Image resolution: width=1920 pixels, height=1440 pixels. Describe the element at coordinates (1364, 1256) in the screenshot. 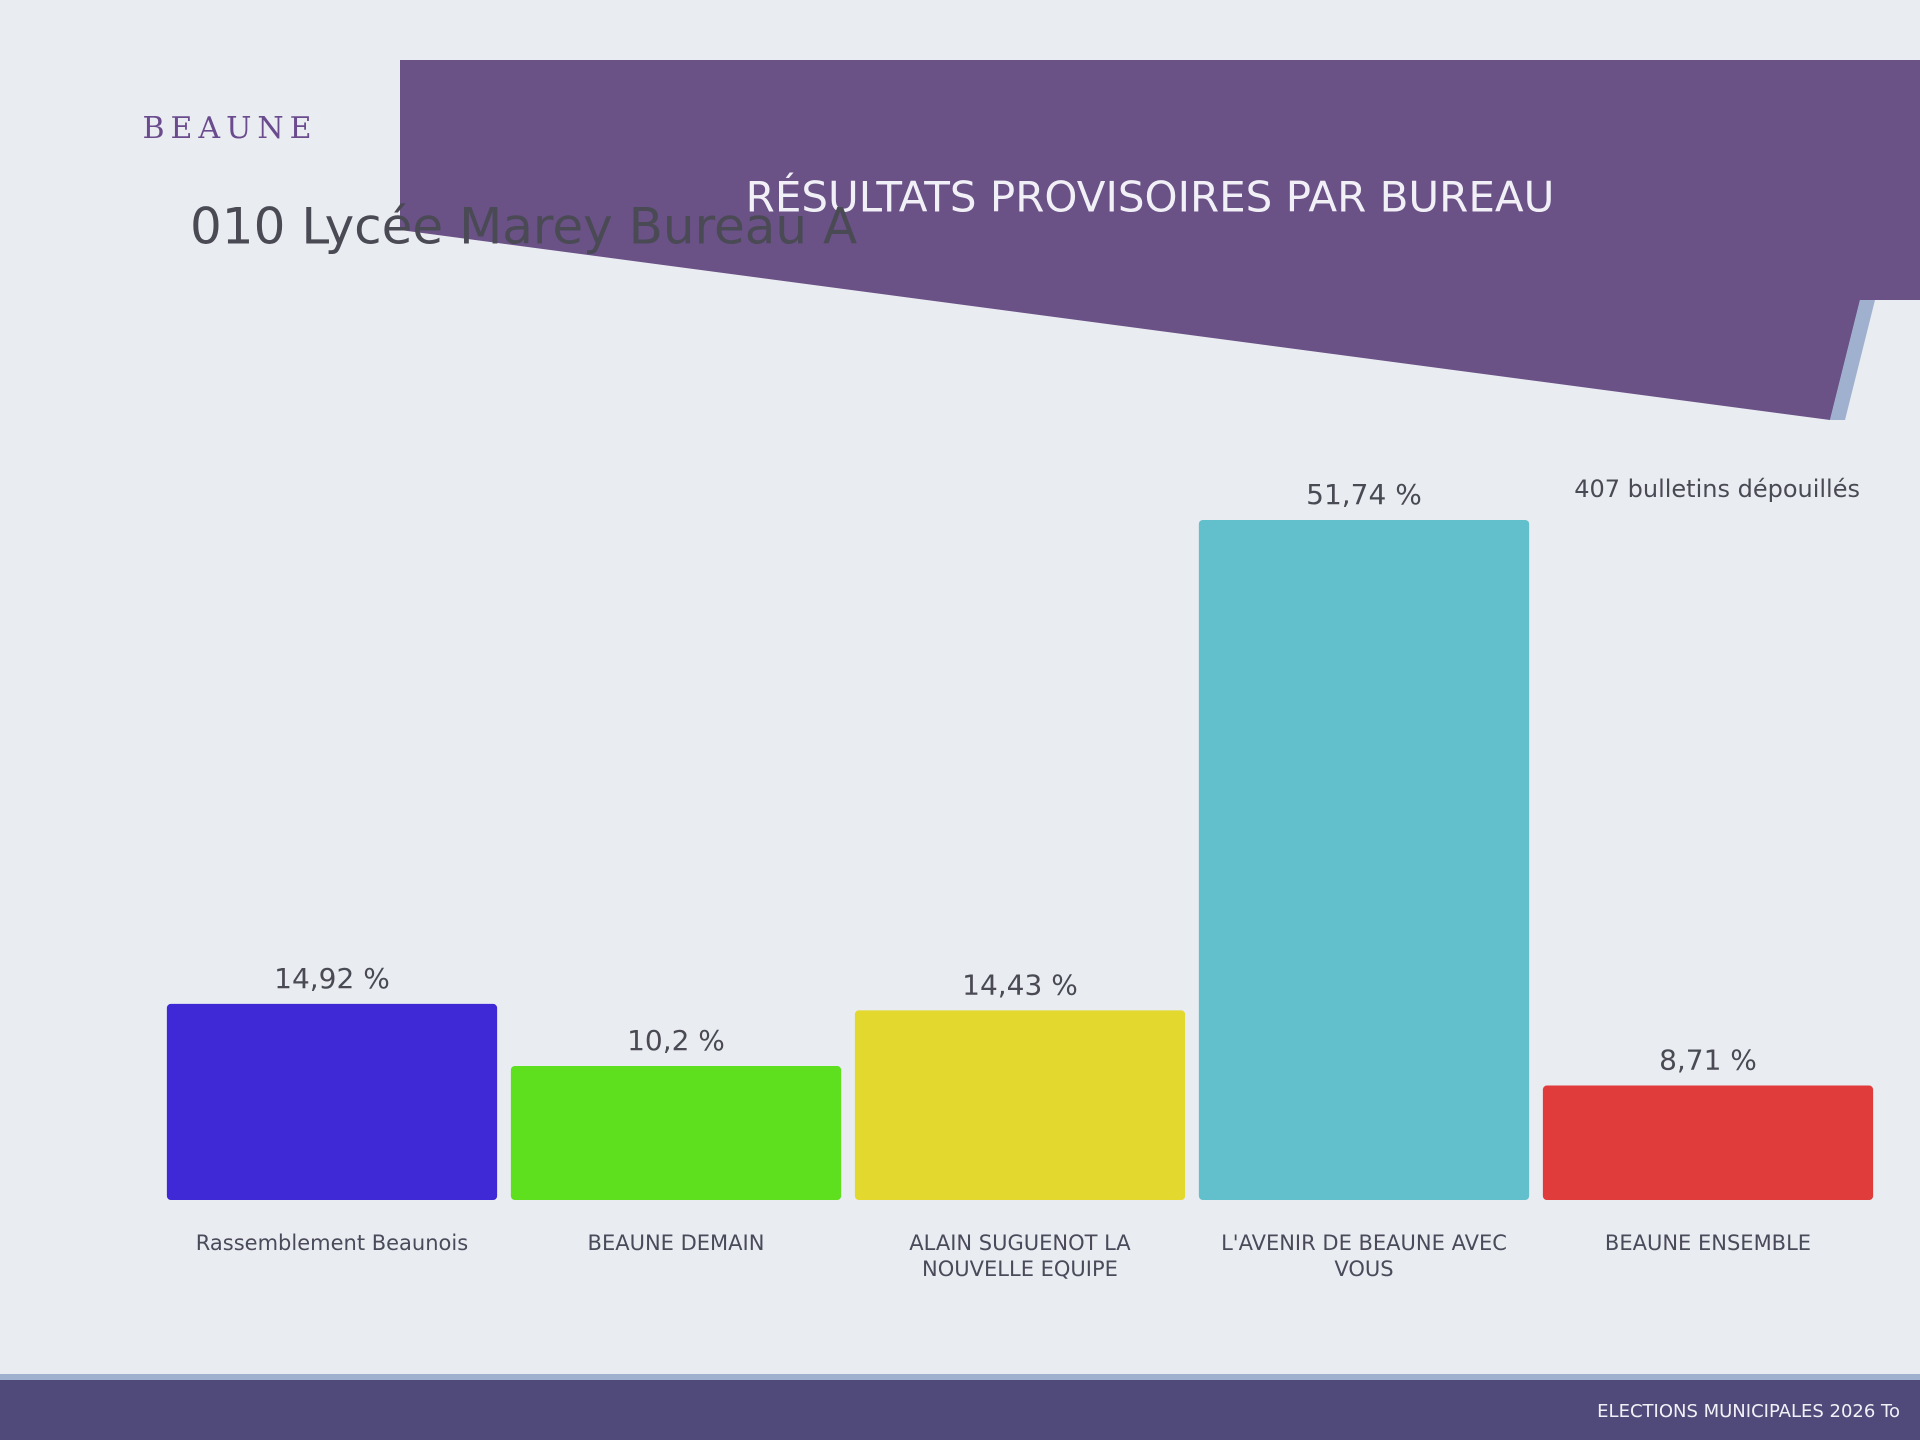

I see `x-tick-label: L'AVENIR DE BEAUNE AVEC VOUS` at that location.